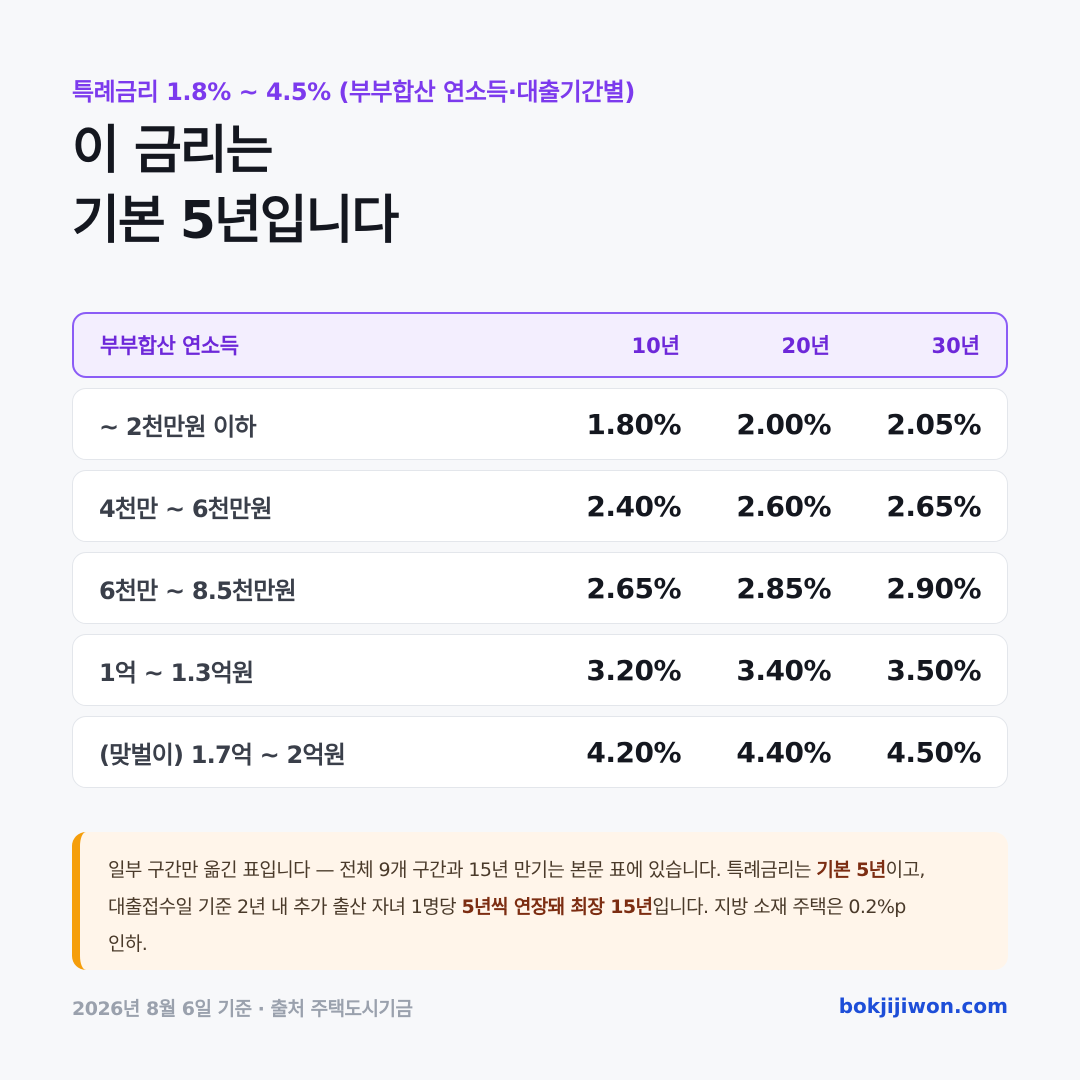  What do you see at coordinates (540, 506) in the screenshot?
I see `table-row: 4천만 ~ 6천만원 2.40% 2.60% 2.65%` at bounding box center [540, 506].